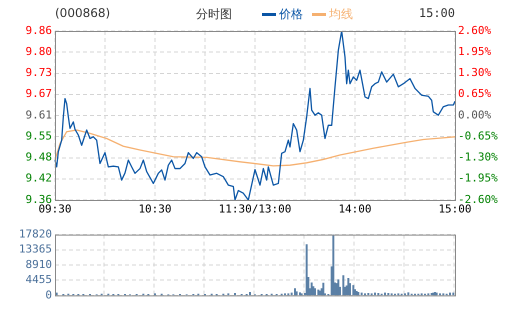  Describe the element at coordinates (436, 13) in the screenshot. I see `text: 15:00` at that location.